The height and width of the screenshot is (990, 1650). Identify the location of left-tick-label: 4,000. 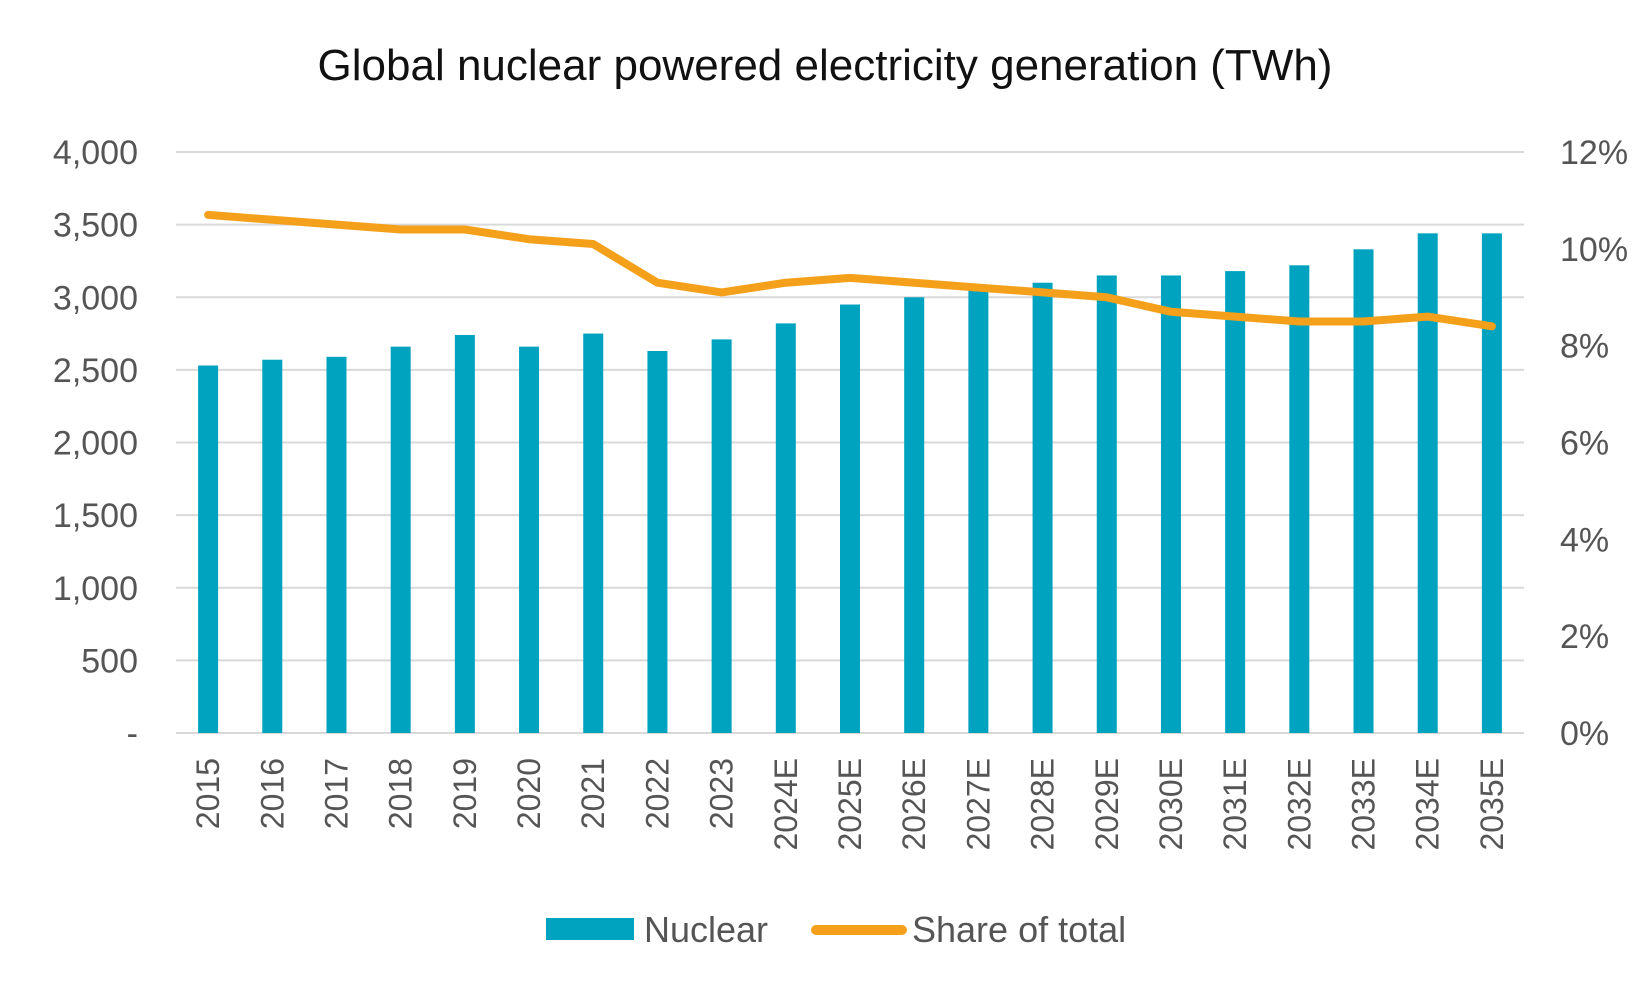
(95, 153).